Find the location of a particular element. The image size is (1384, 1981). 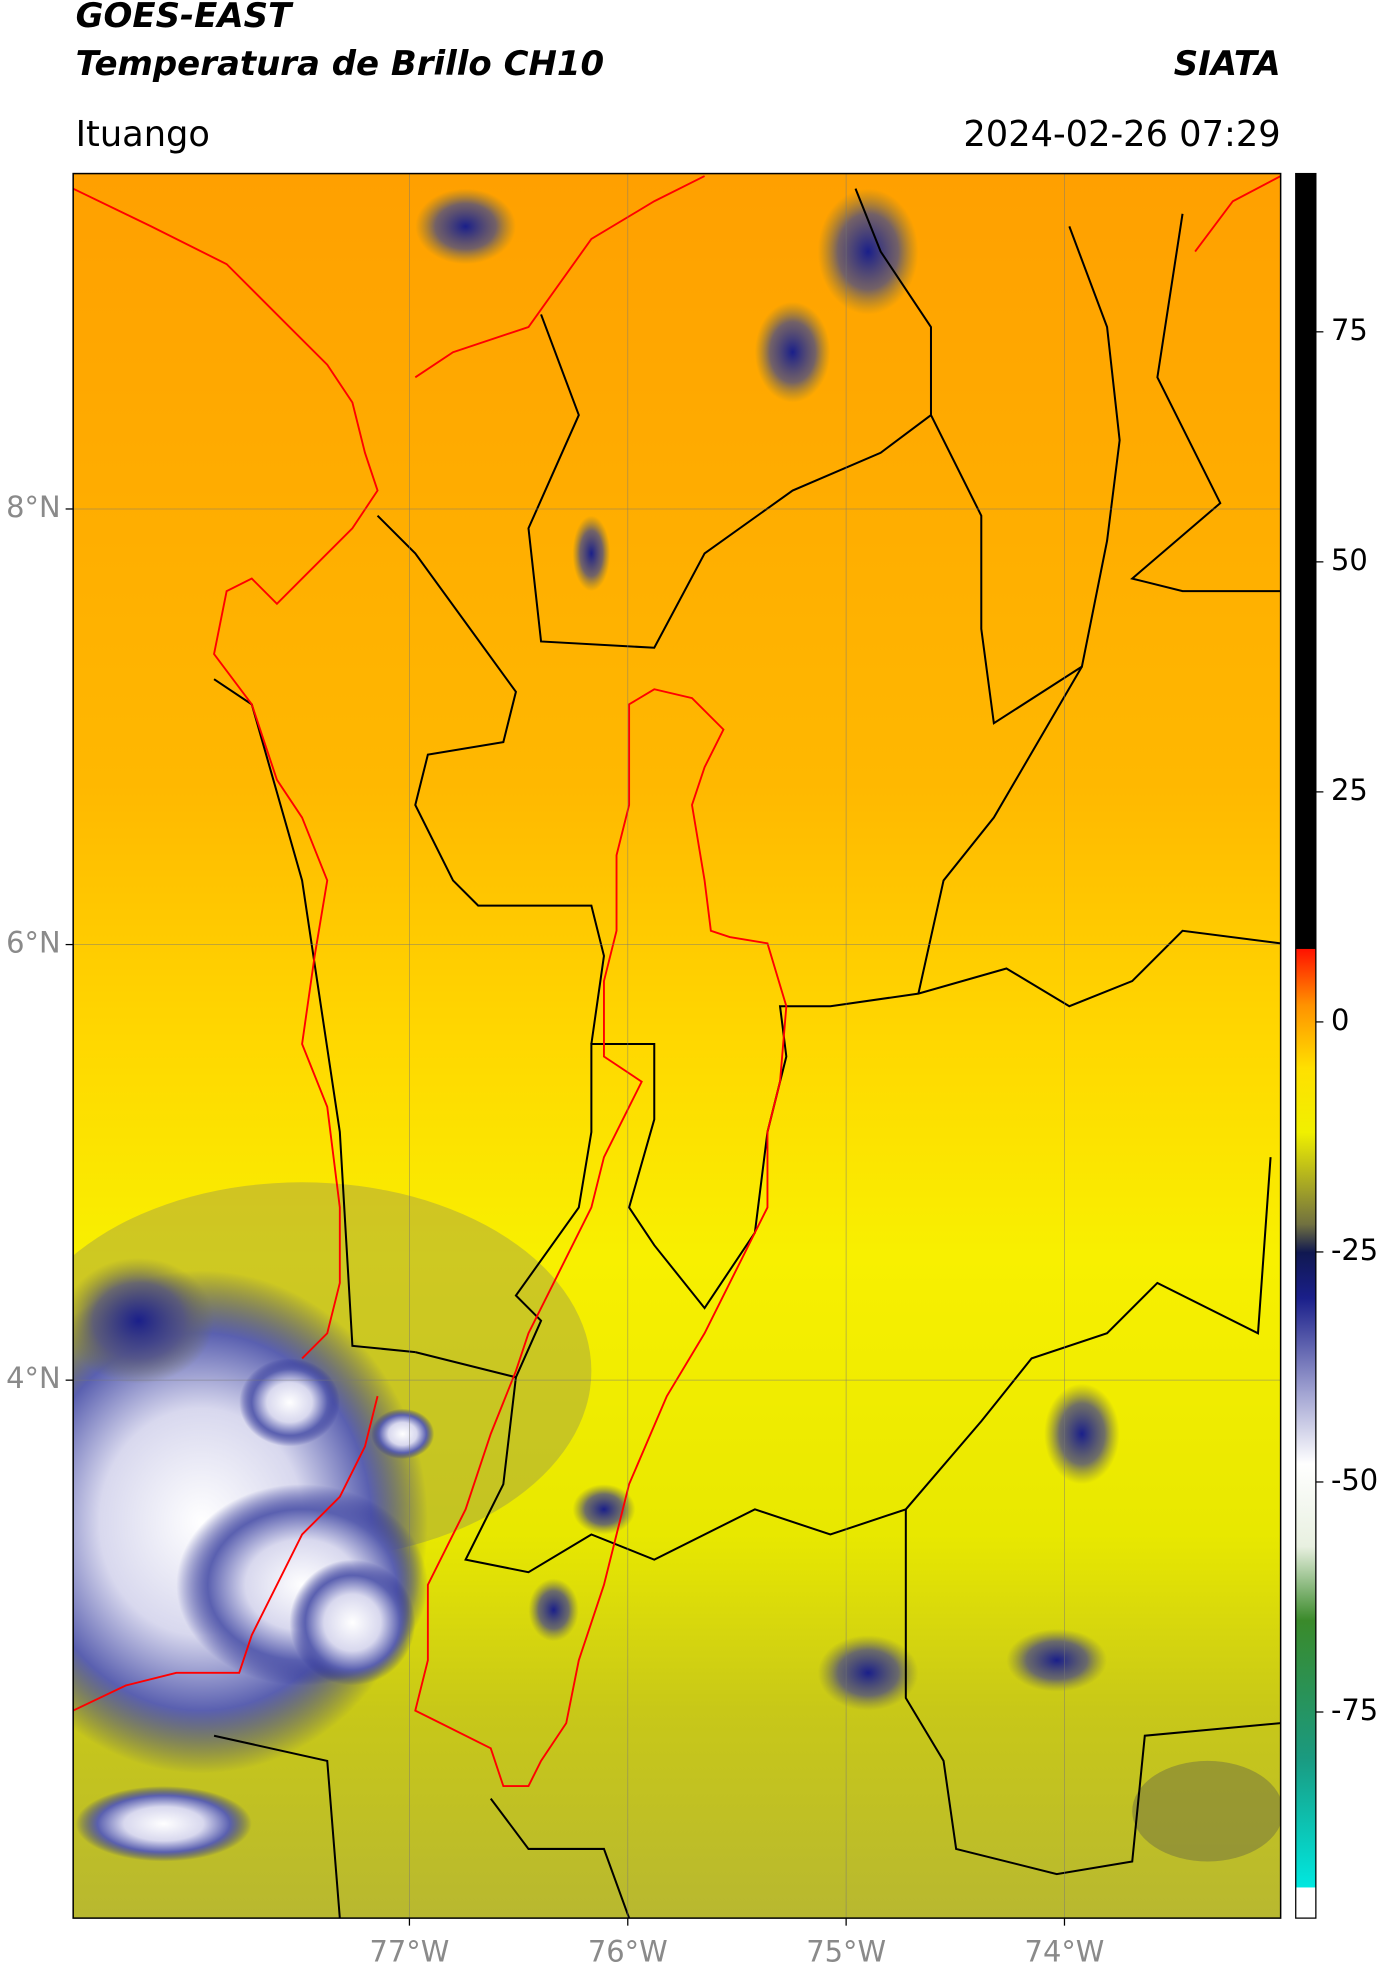

y-tick-label: 8°N is located at coordinates (33, 507).